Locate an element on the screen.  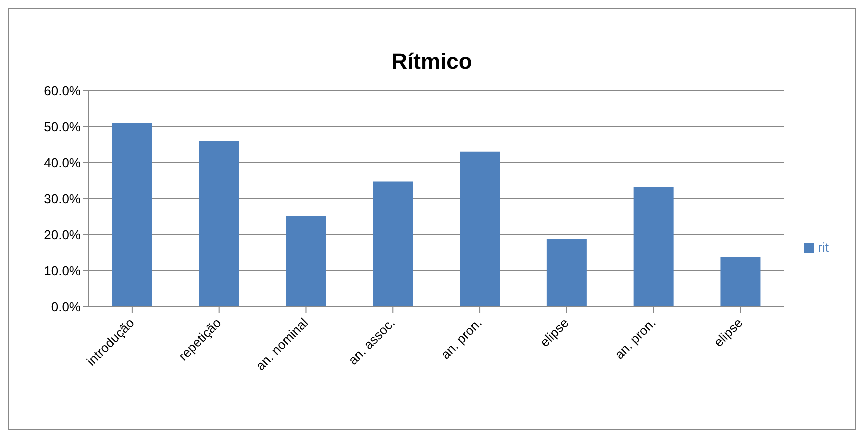
y-tick-label: 0.0% is located at coordinates (66, 307).